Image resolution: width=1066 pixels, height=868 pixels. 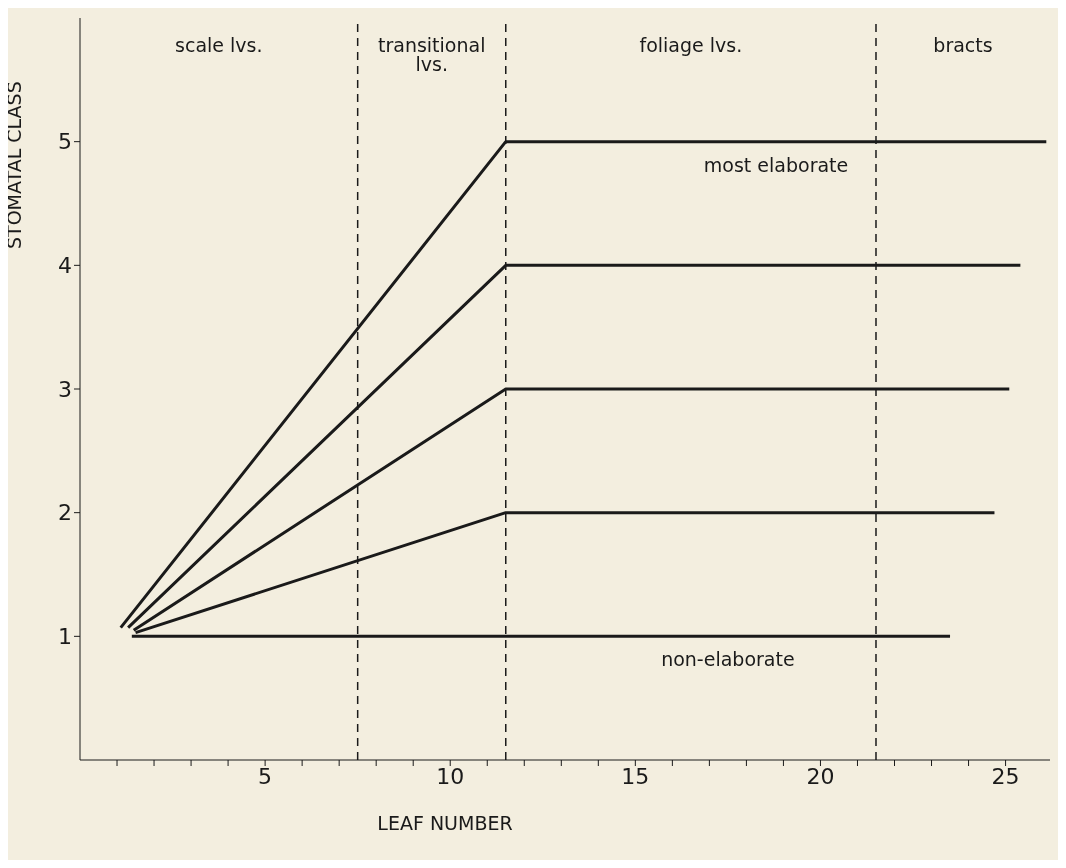 What do you see at coordinates (728, 659) in the screenshot?
I see `series-label: non-elaborate` at bounding box center [728, 659].